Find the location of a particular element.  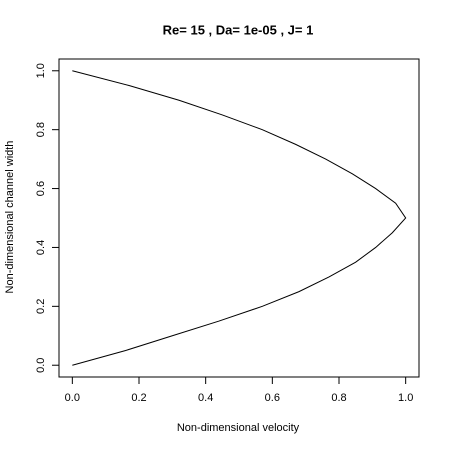

x-tick-label: 0.2 is located at coordinates (138, 398).